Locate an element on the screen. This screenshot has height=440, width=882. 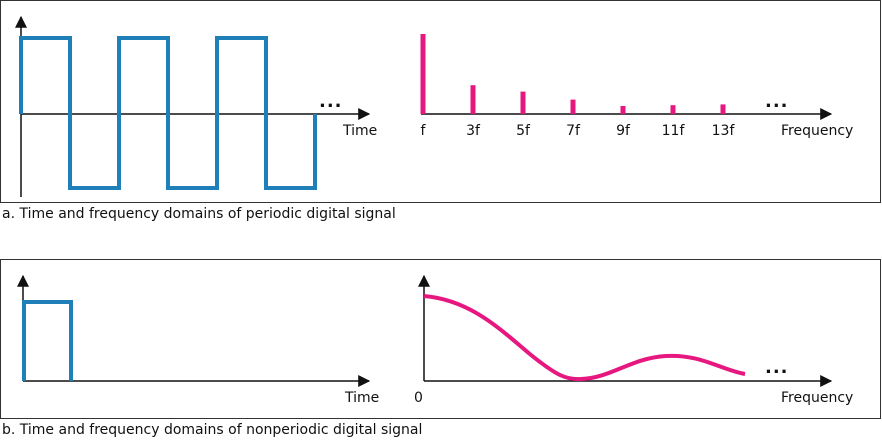
sinc-spectrum-curve is located at coordinates (584, 338).